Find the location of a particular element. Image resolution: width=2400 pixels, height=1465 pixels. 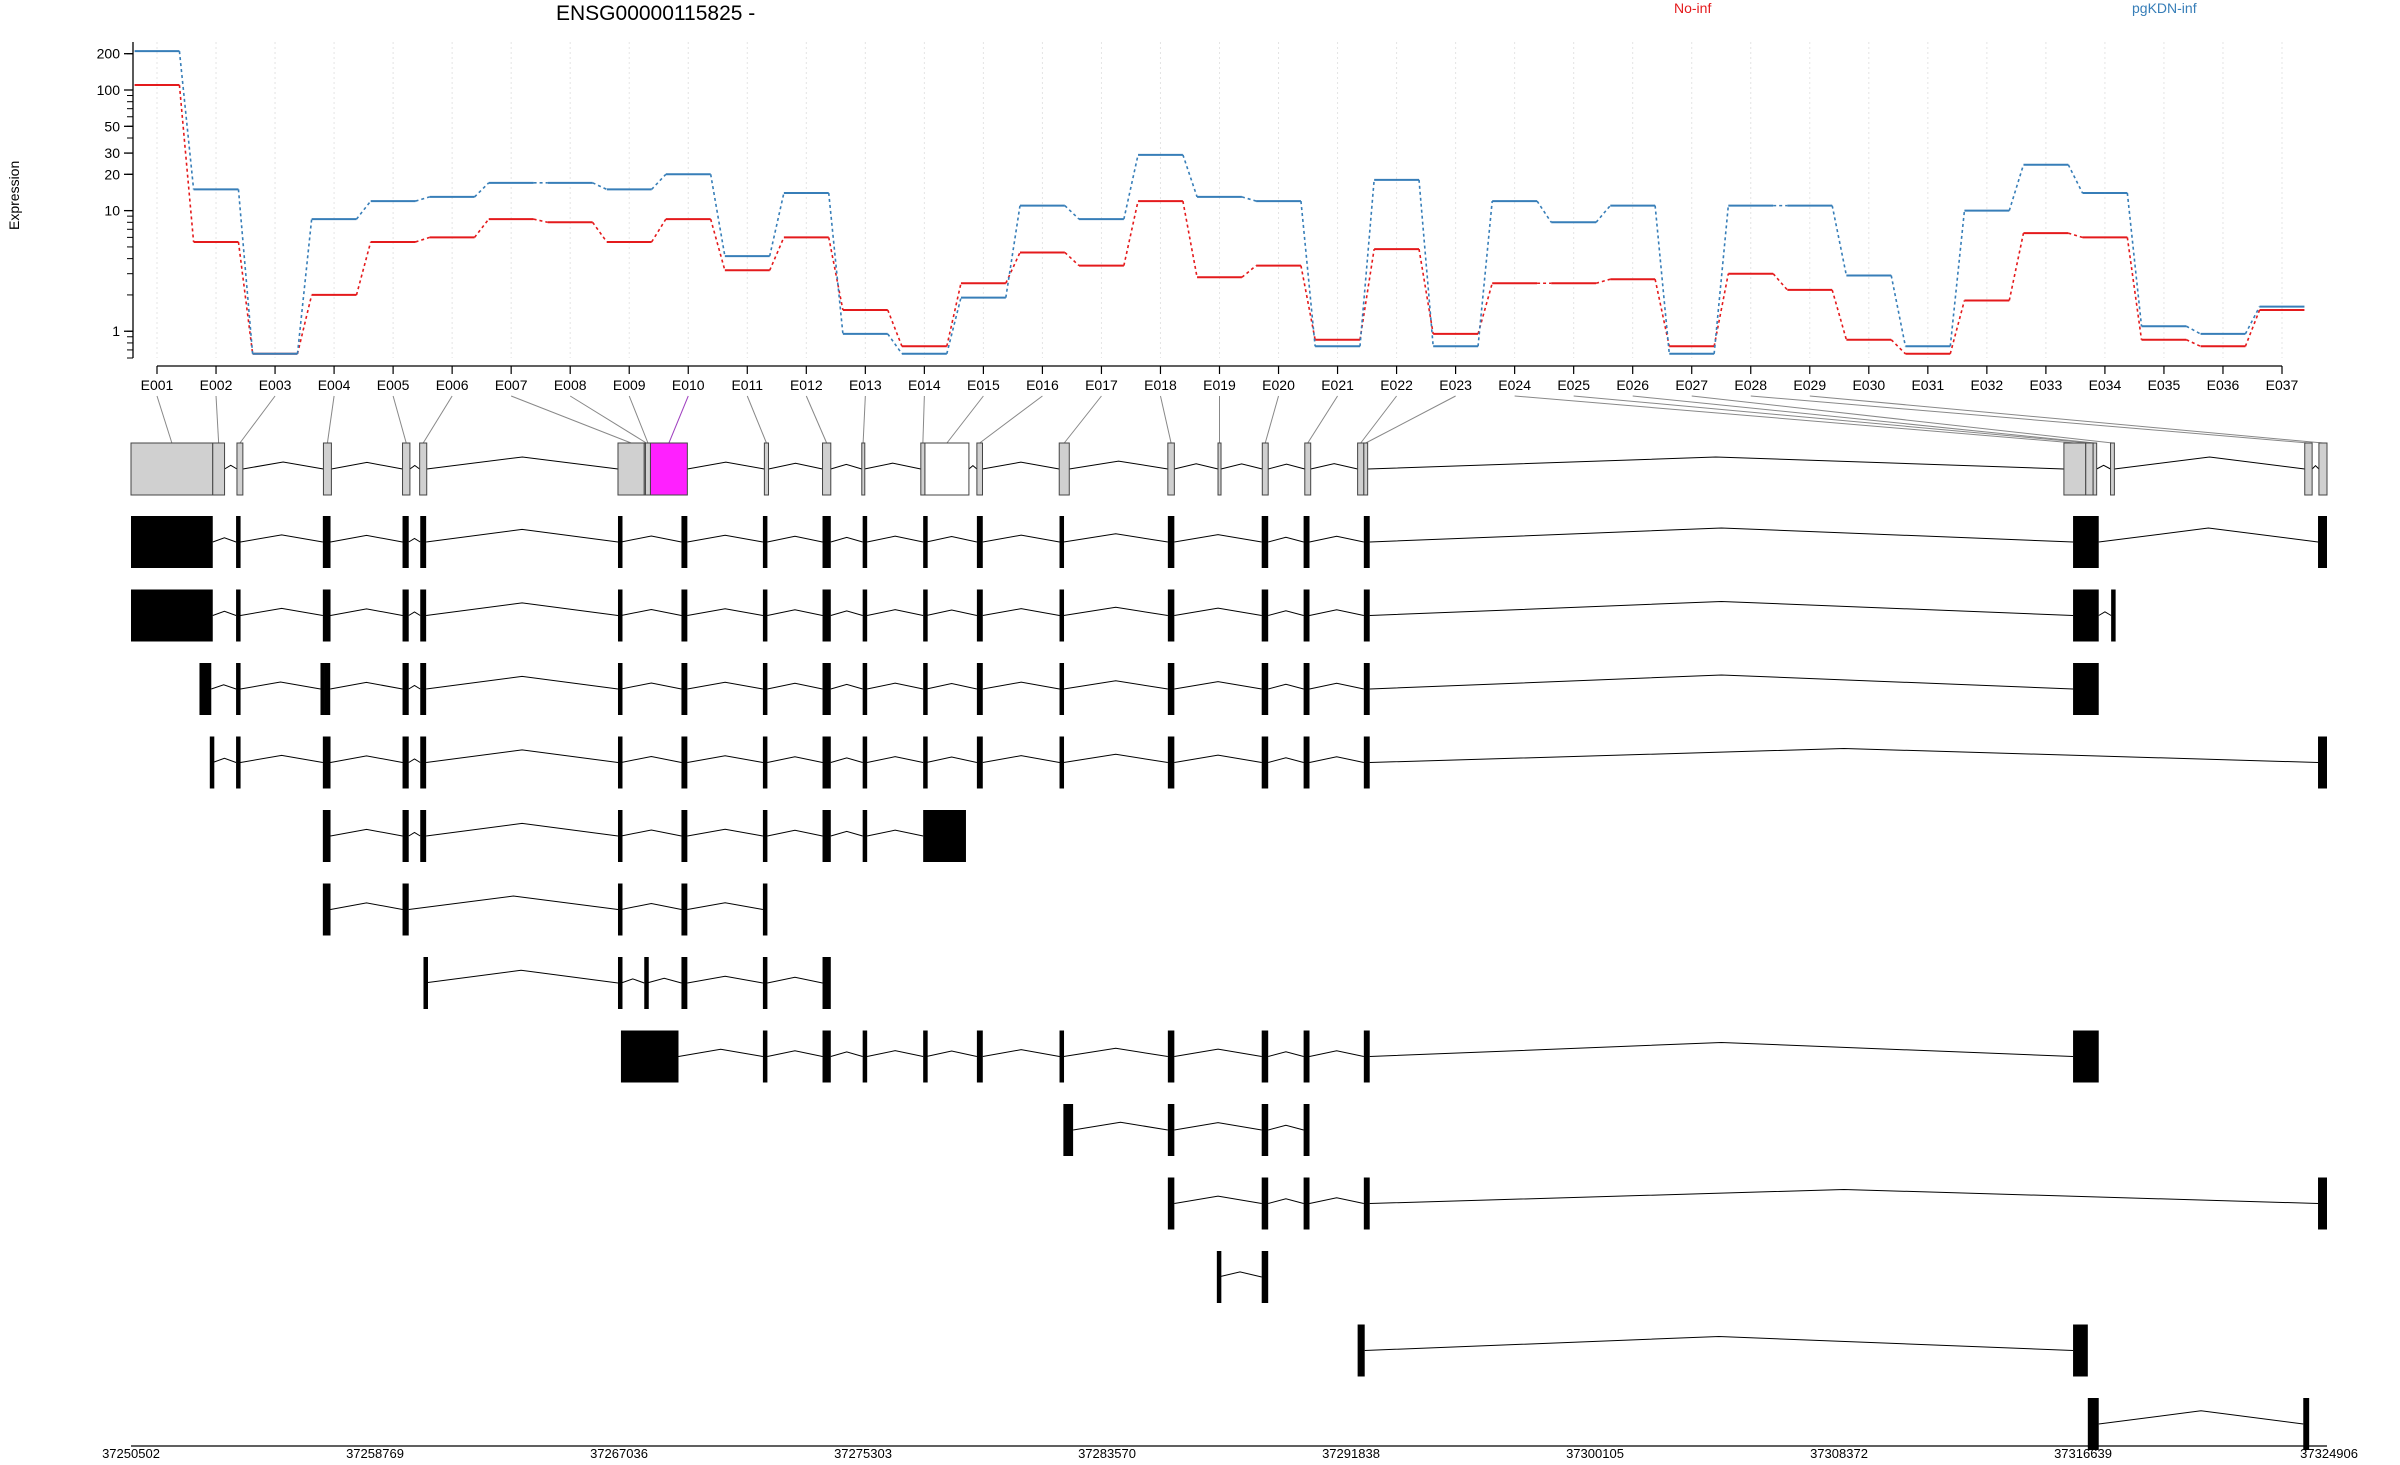

transcript-13-intron is located at coordinates (2201, 1417).